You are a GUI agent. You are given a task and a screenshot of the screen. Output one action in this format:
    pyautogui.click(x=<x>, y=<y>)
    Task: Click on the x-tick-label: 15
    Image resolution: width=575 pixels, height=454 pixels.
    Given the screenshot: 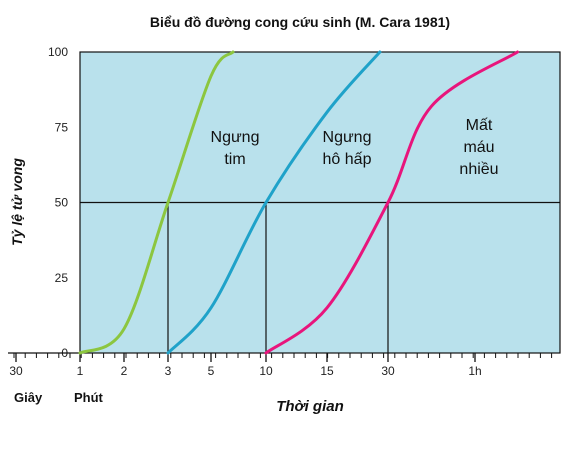 What is the action you would take?
    pyautogui.click(x=327, y=371)
    